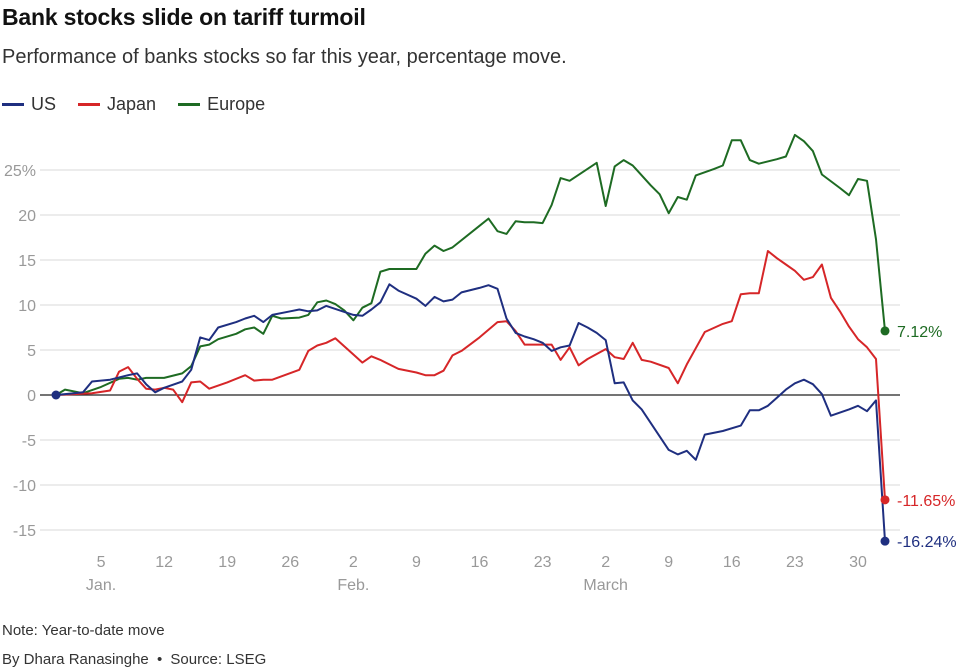 This screenshot has width=960, height=671. Describe the element at coordinates (27, 261) in the screenshot. I see `y-tick-label: 15` at that location.